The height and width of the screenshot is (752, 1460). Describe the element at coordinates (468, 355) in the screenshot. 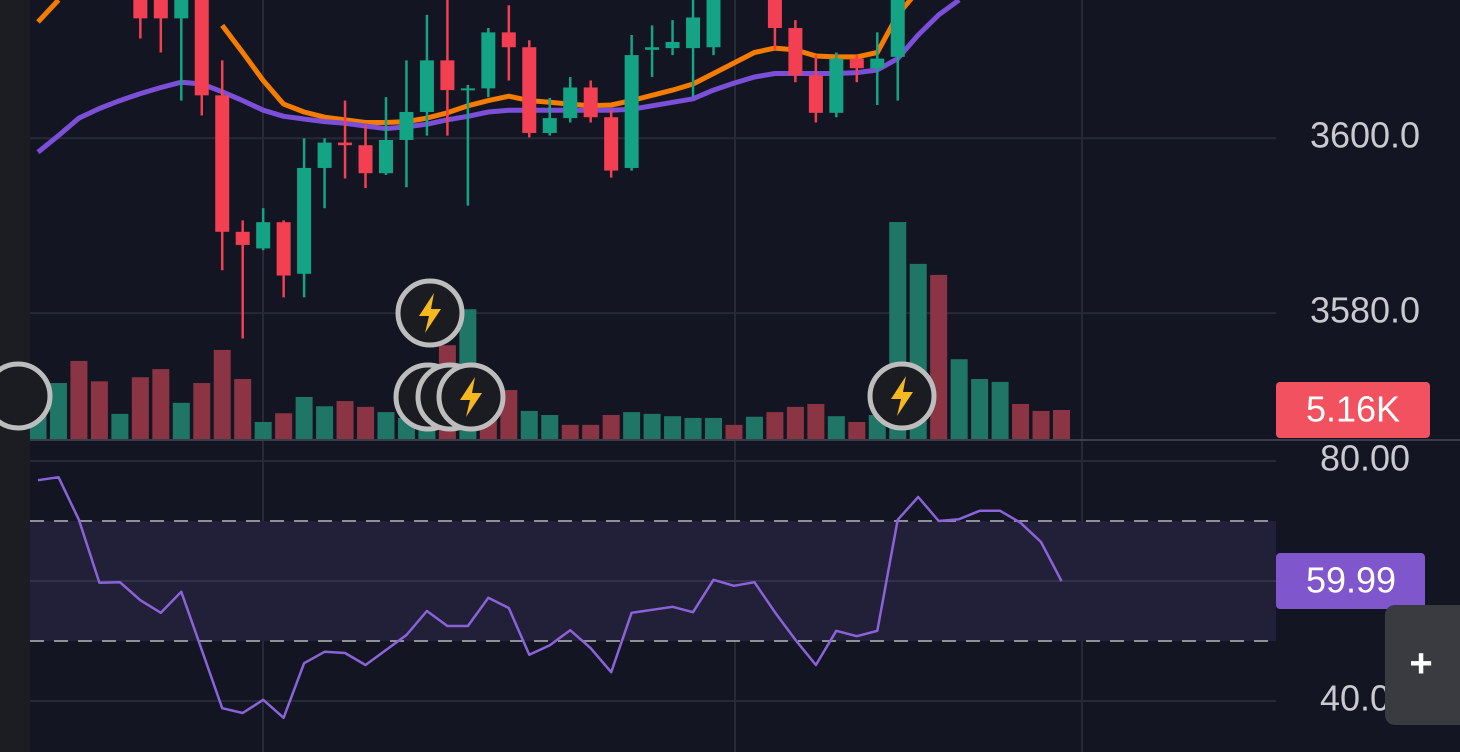

I see `event-icons` at that location.